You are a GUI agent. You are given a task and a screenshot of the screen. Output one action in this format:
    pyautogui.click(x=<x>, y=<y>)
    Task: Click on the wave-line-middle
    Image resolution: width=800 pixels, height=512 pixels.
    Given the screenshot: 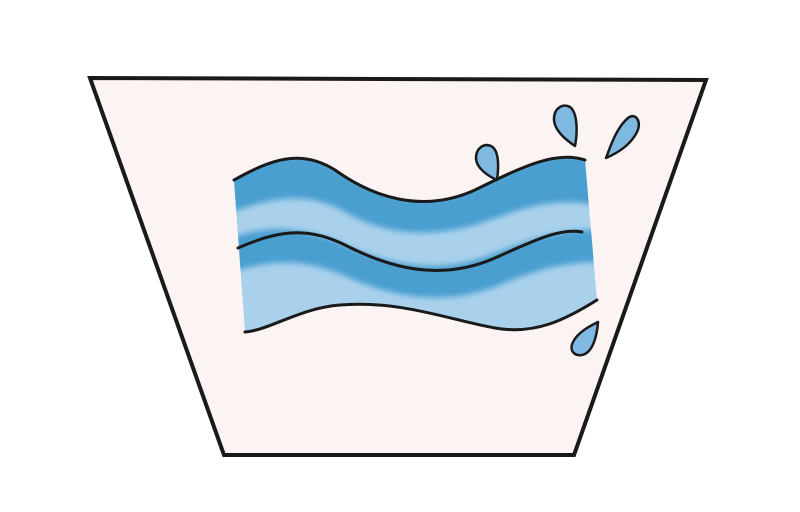 What is the action you would take?
    pyautogui.click(x=410, y=250)
    